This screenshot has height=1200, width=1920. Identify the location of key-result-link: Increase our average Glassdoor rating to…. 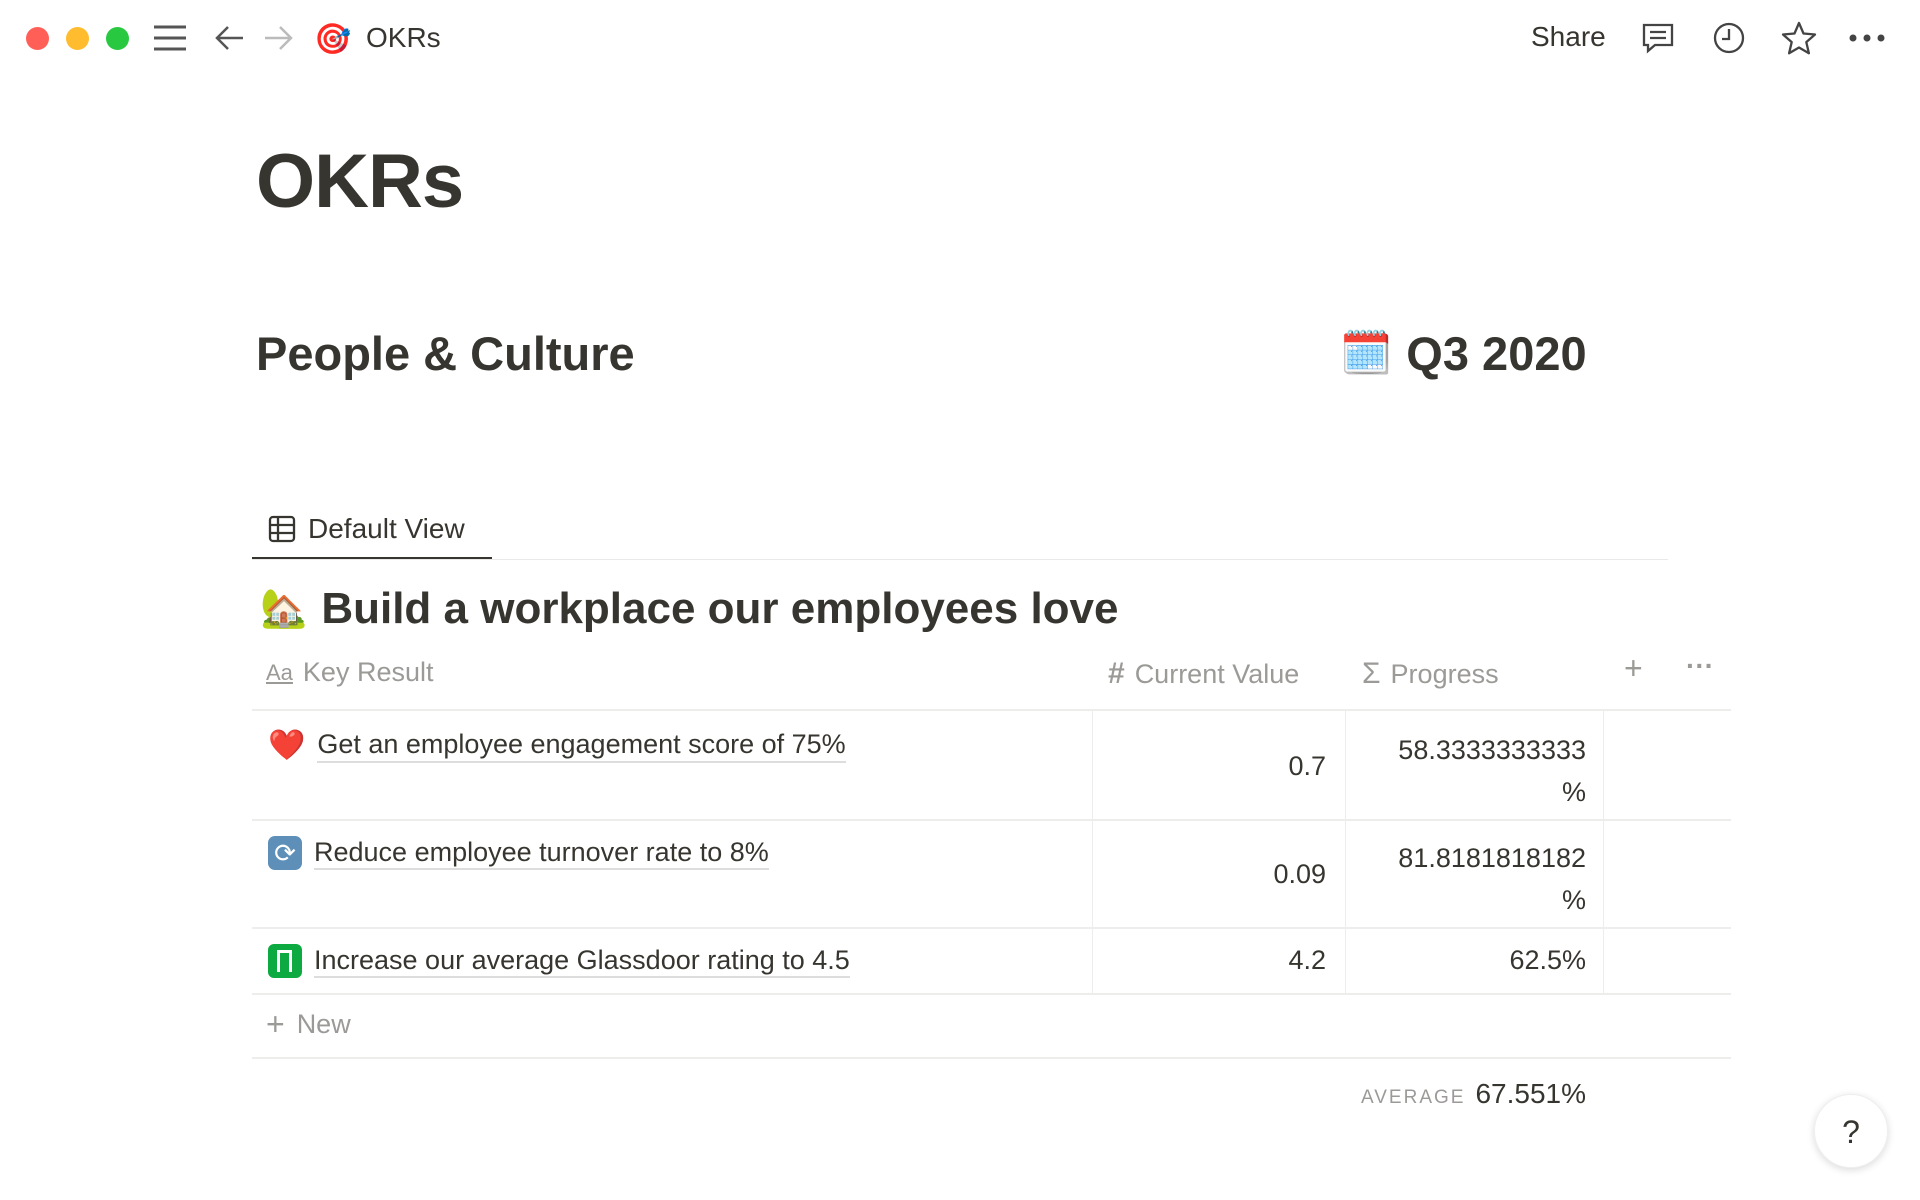
(582, 961).